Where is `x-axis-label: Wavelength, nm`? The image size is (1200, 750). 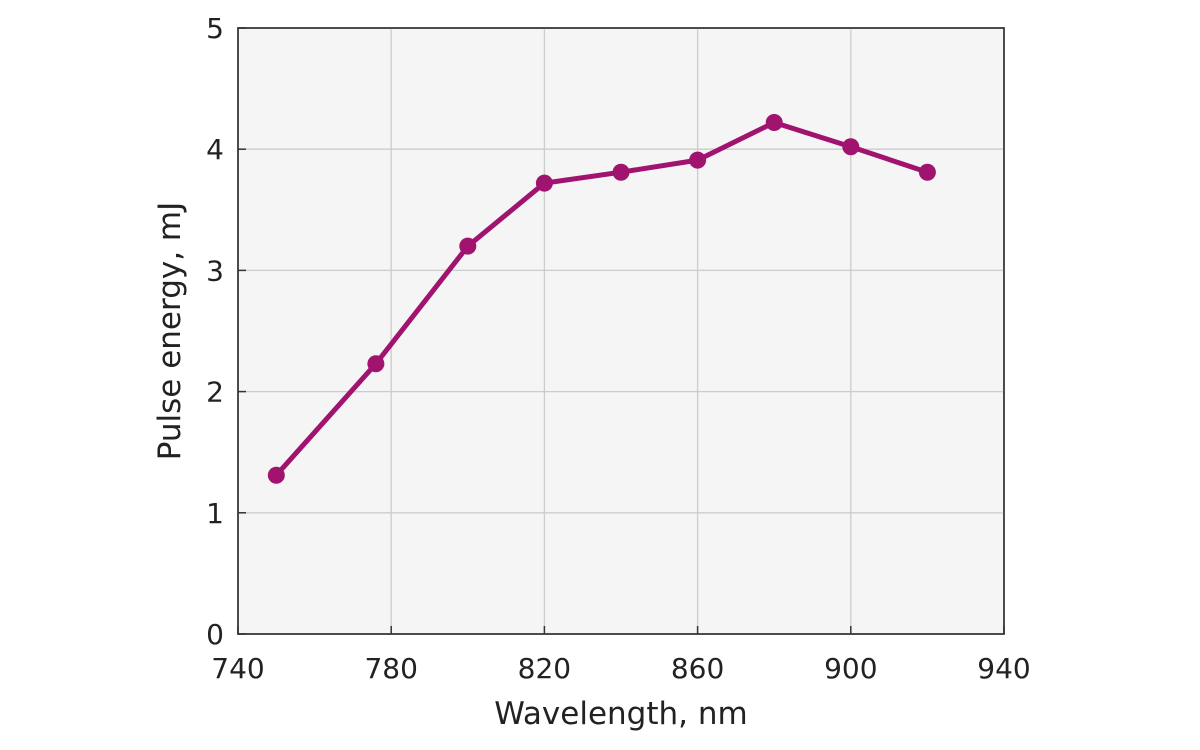 x-axis-label: Wavelength, nm is located at coordinates (620, 714).